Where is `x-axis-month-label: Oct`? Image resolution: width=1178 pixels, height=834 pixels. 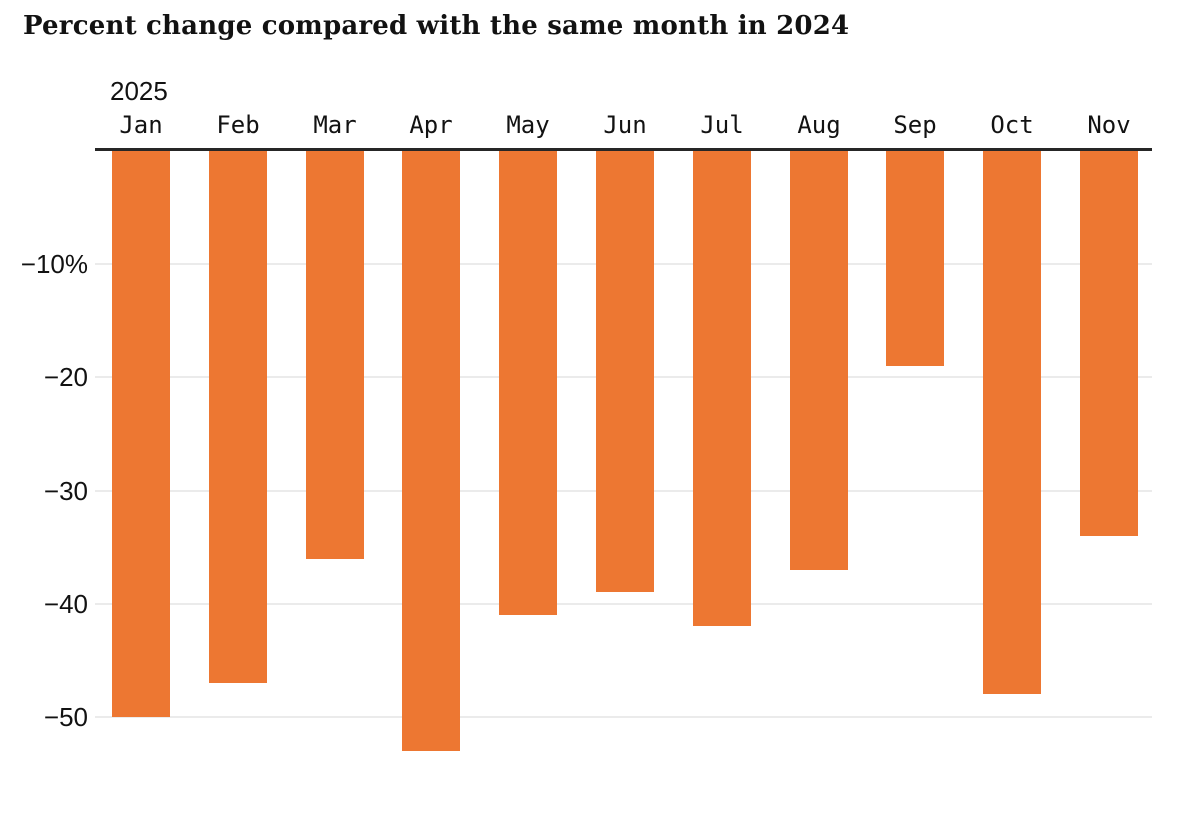
x-axis-month-label: Oct is located at coordinates (1012, 125).